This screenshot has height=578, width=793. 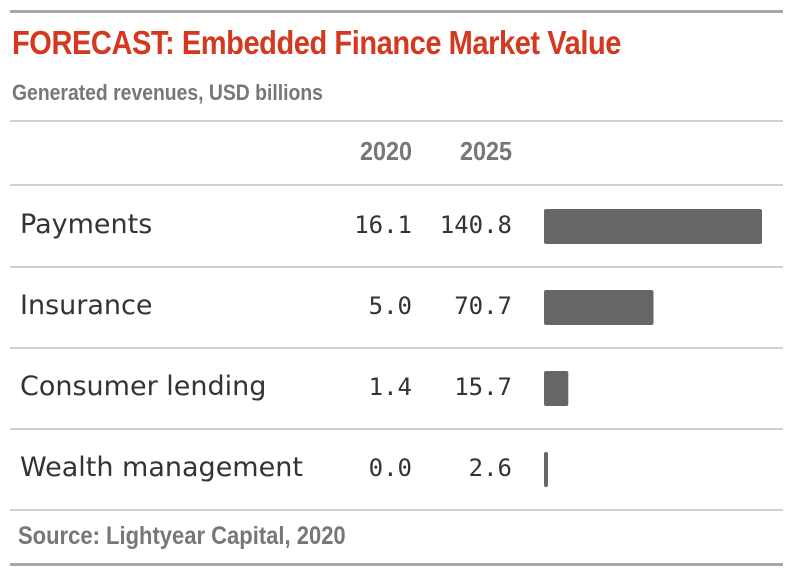 I want to click on bar-wealth-management, so click(x=546, y=469).